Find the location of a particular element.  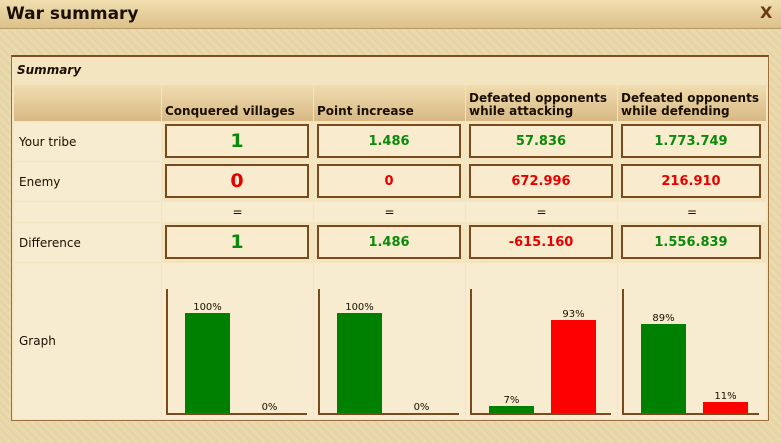

bar-percent-label: 93% is located at coordinates (573, 314).